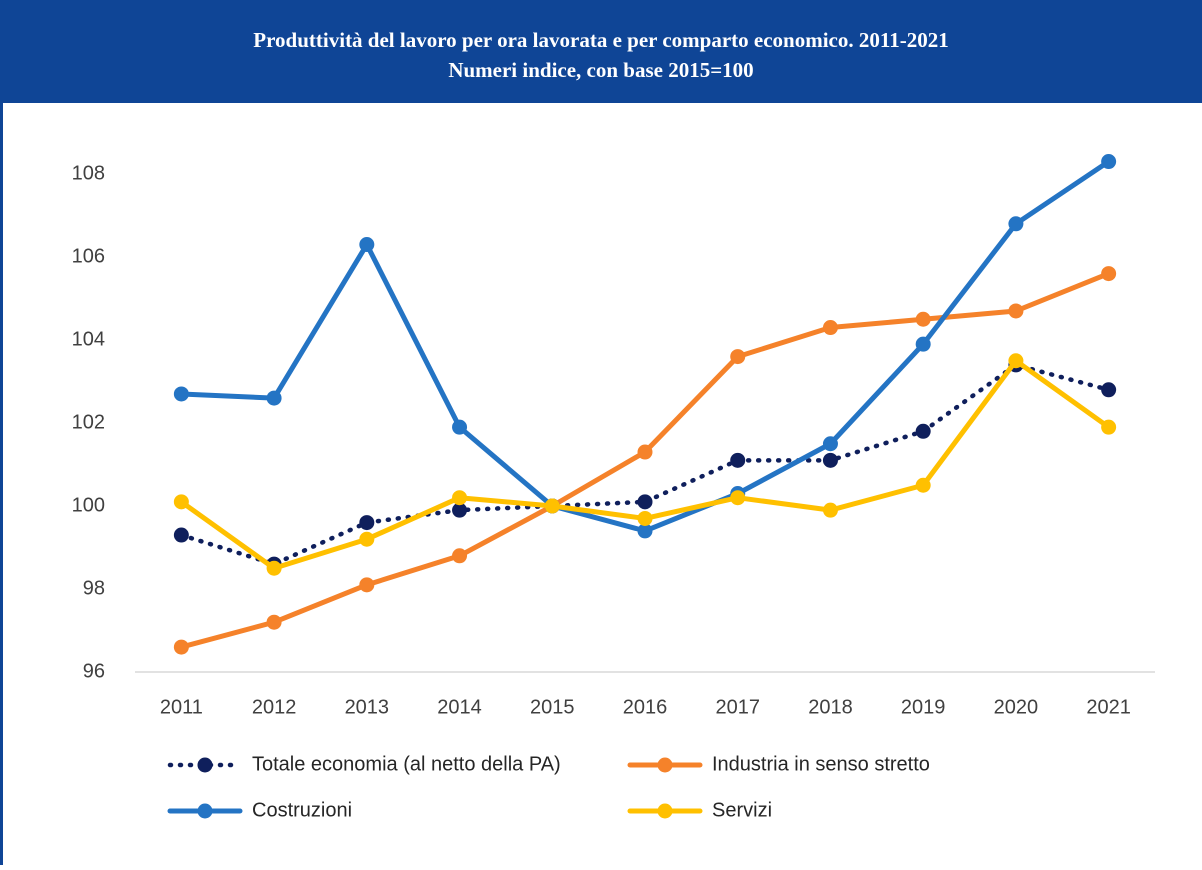 This screenshot has height=870, width=1202. I want to click on x-tick-label: 2017, so click(737, 707).